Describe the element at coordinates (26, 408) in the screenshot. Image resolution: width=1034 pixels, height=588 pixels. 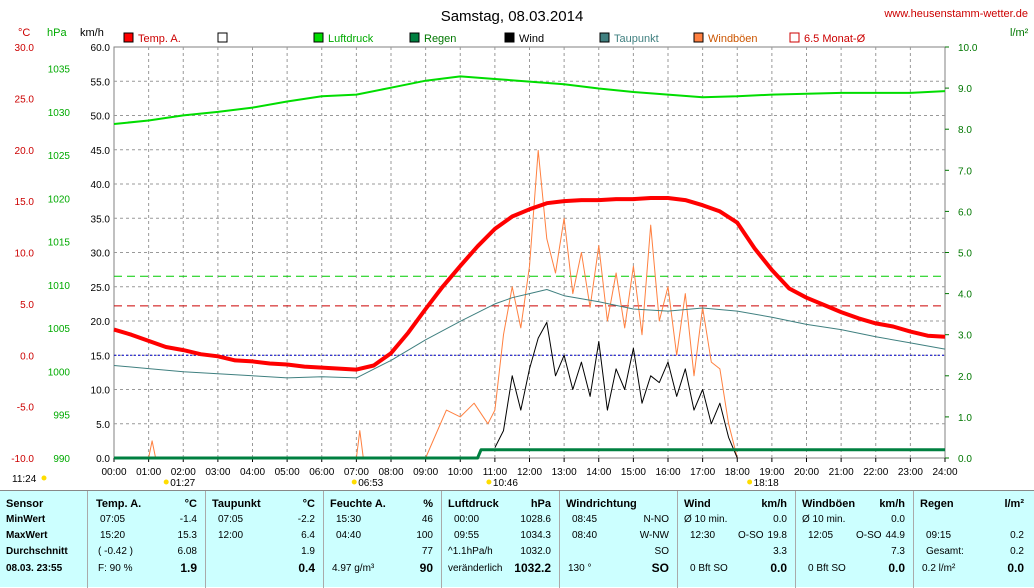
I see `temp-tick-label: -5.0` at that location.